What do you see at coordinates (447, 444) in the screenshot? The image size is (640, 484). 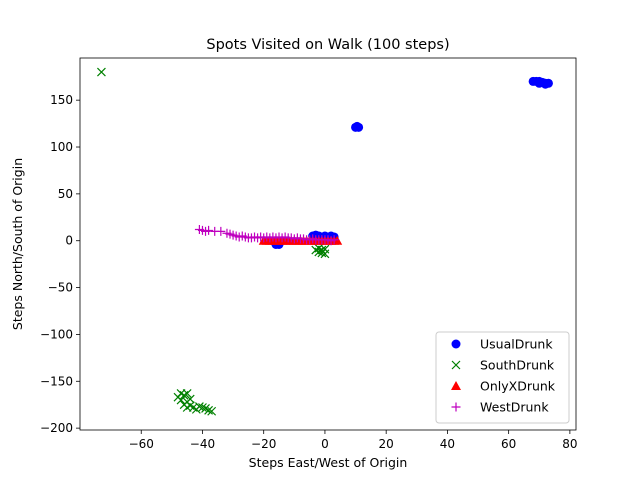 I see `x-tick-label: 40` at bounding box center [447, 444].